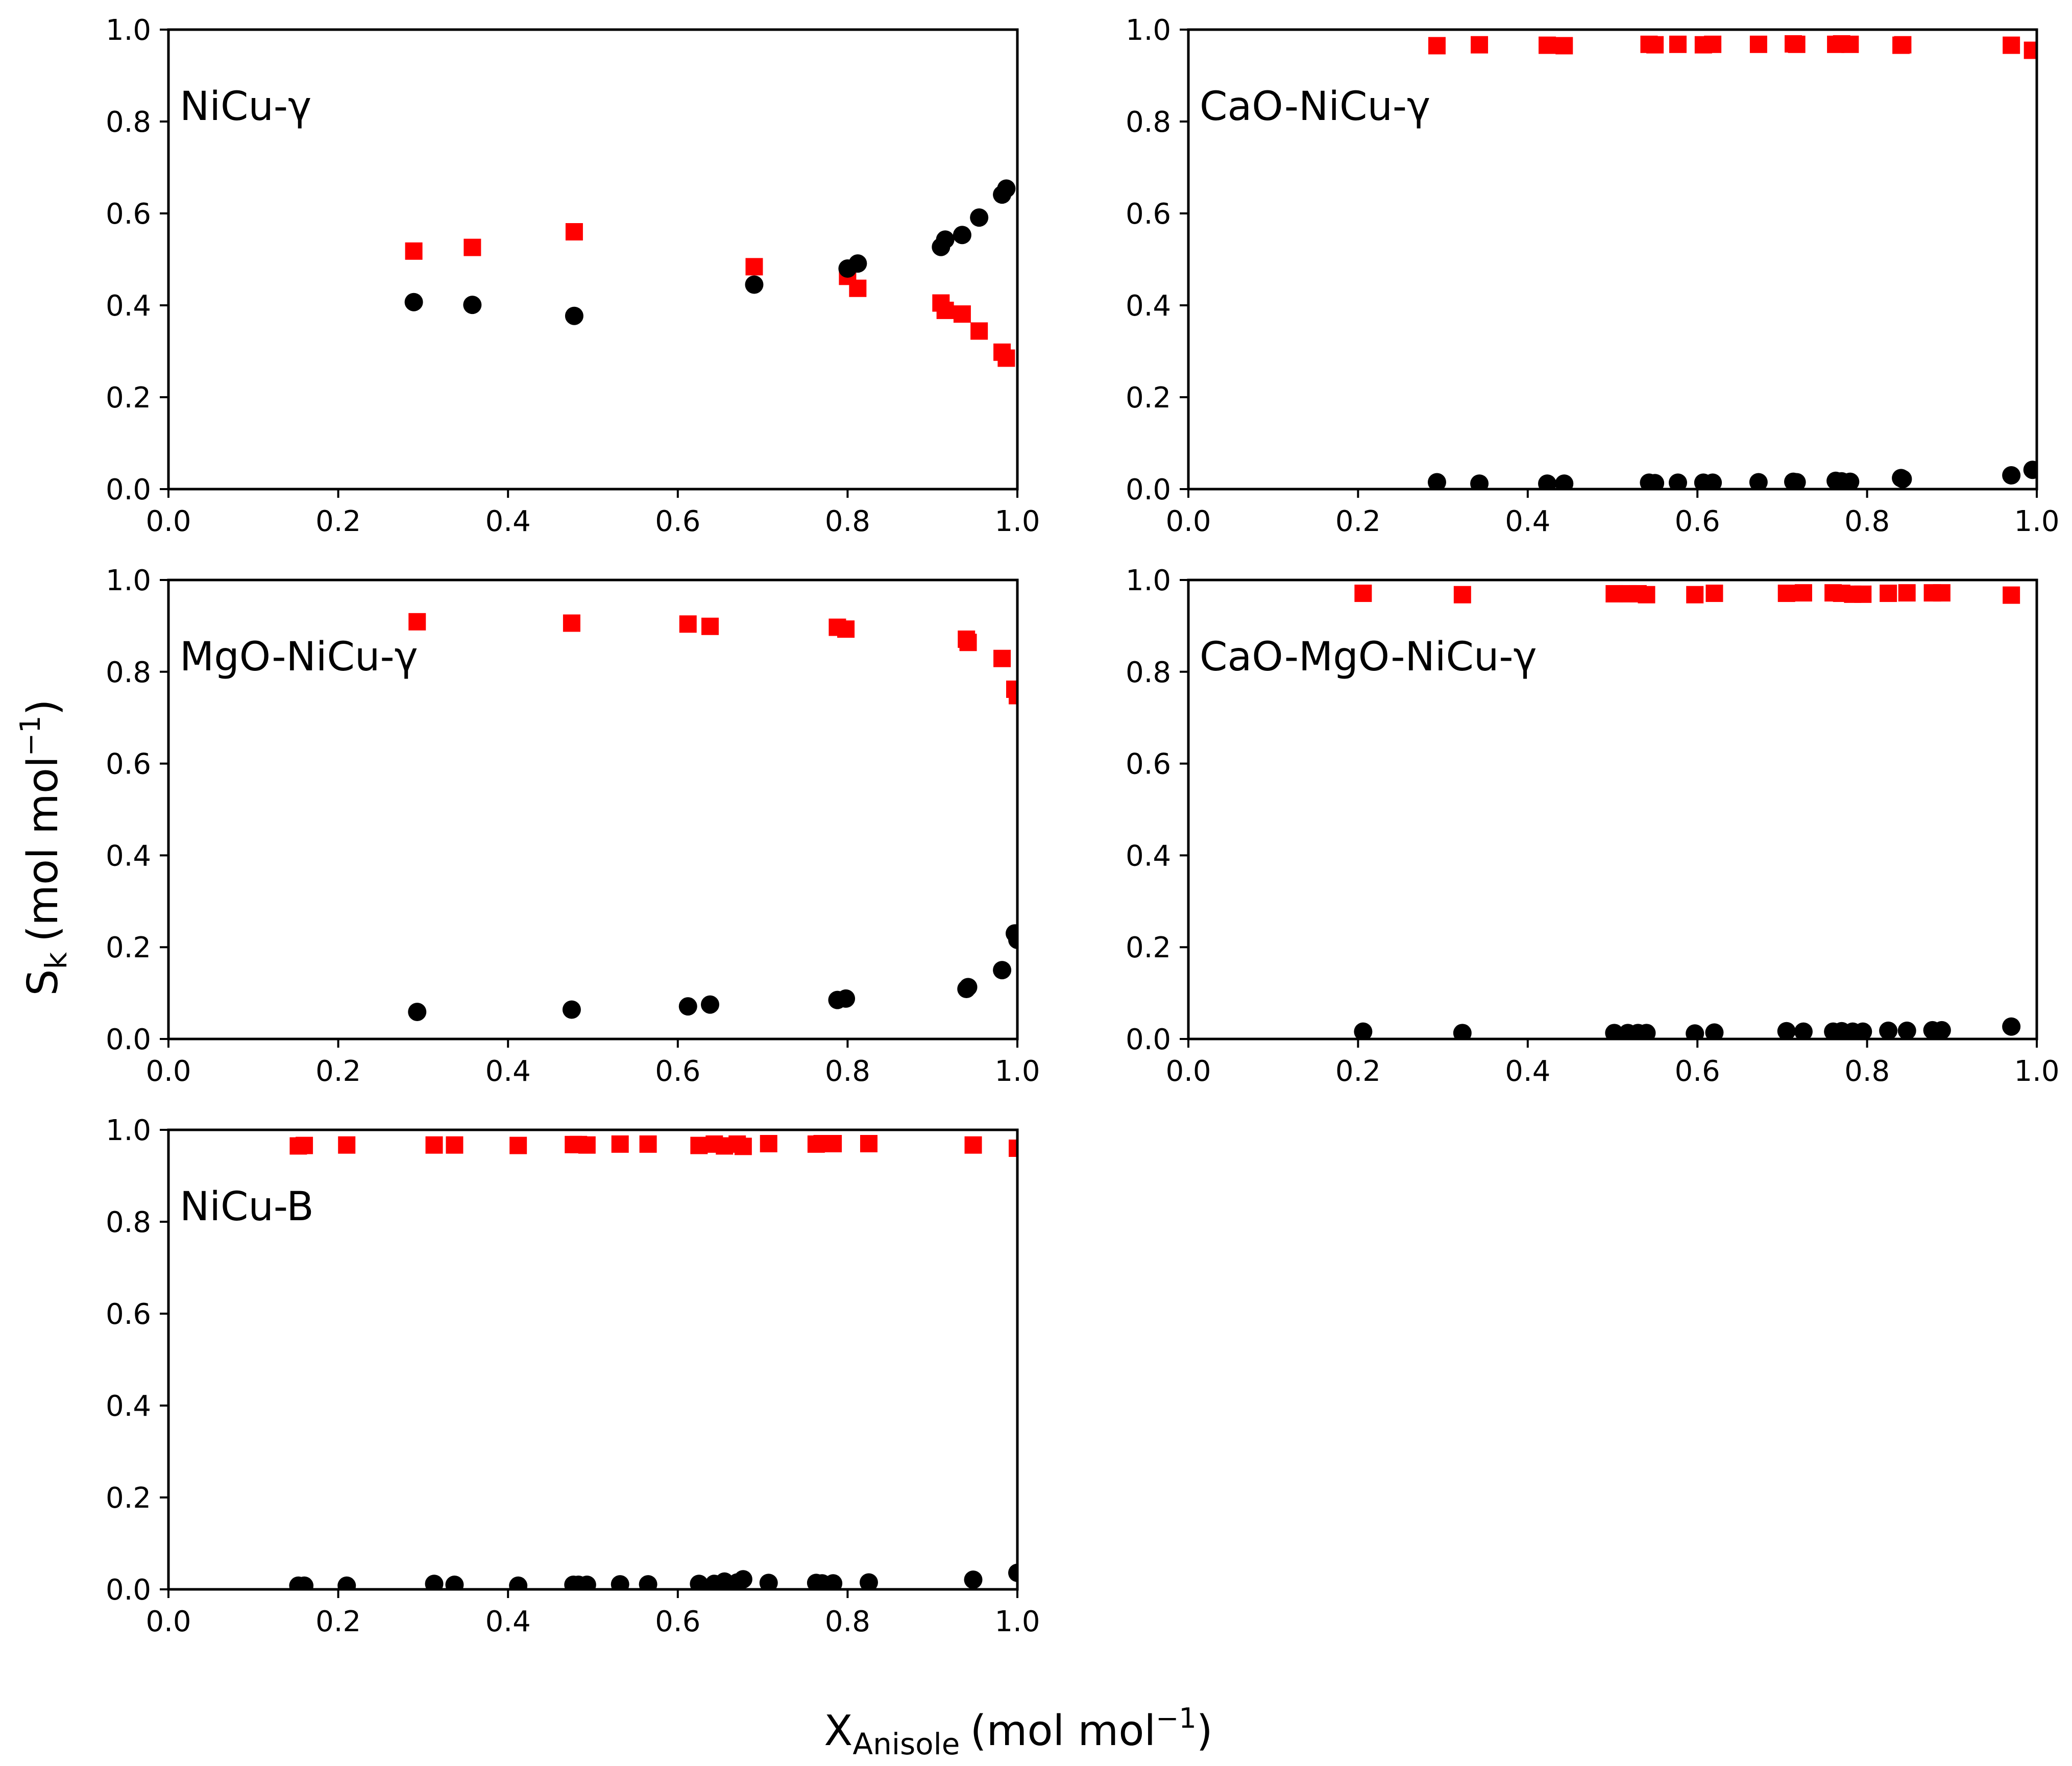  I want to click on y-axis-title: Sk (mol mol−1), so click(44, 847).